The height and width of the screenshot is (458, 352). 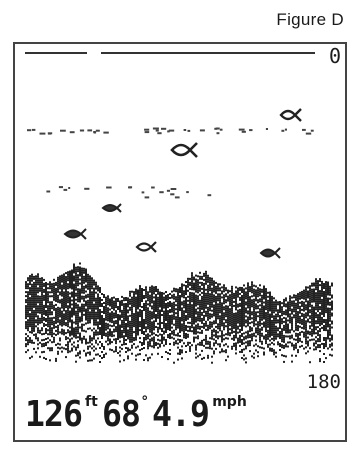 What do you see at coordinates (170, 163) in the screenshot?
I see `thermocline-clutter` at bounding box center [170, 163].